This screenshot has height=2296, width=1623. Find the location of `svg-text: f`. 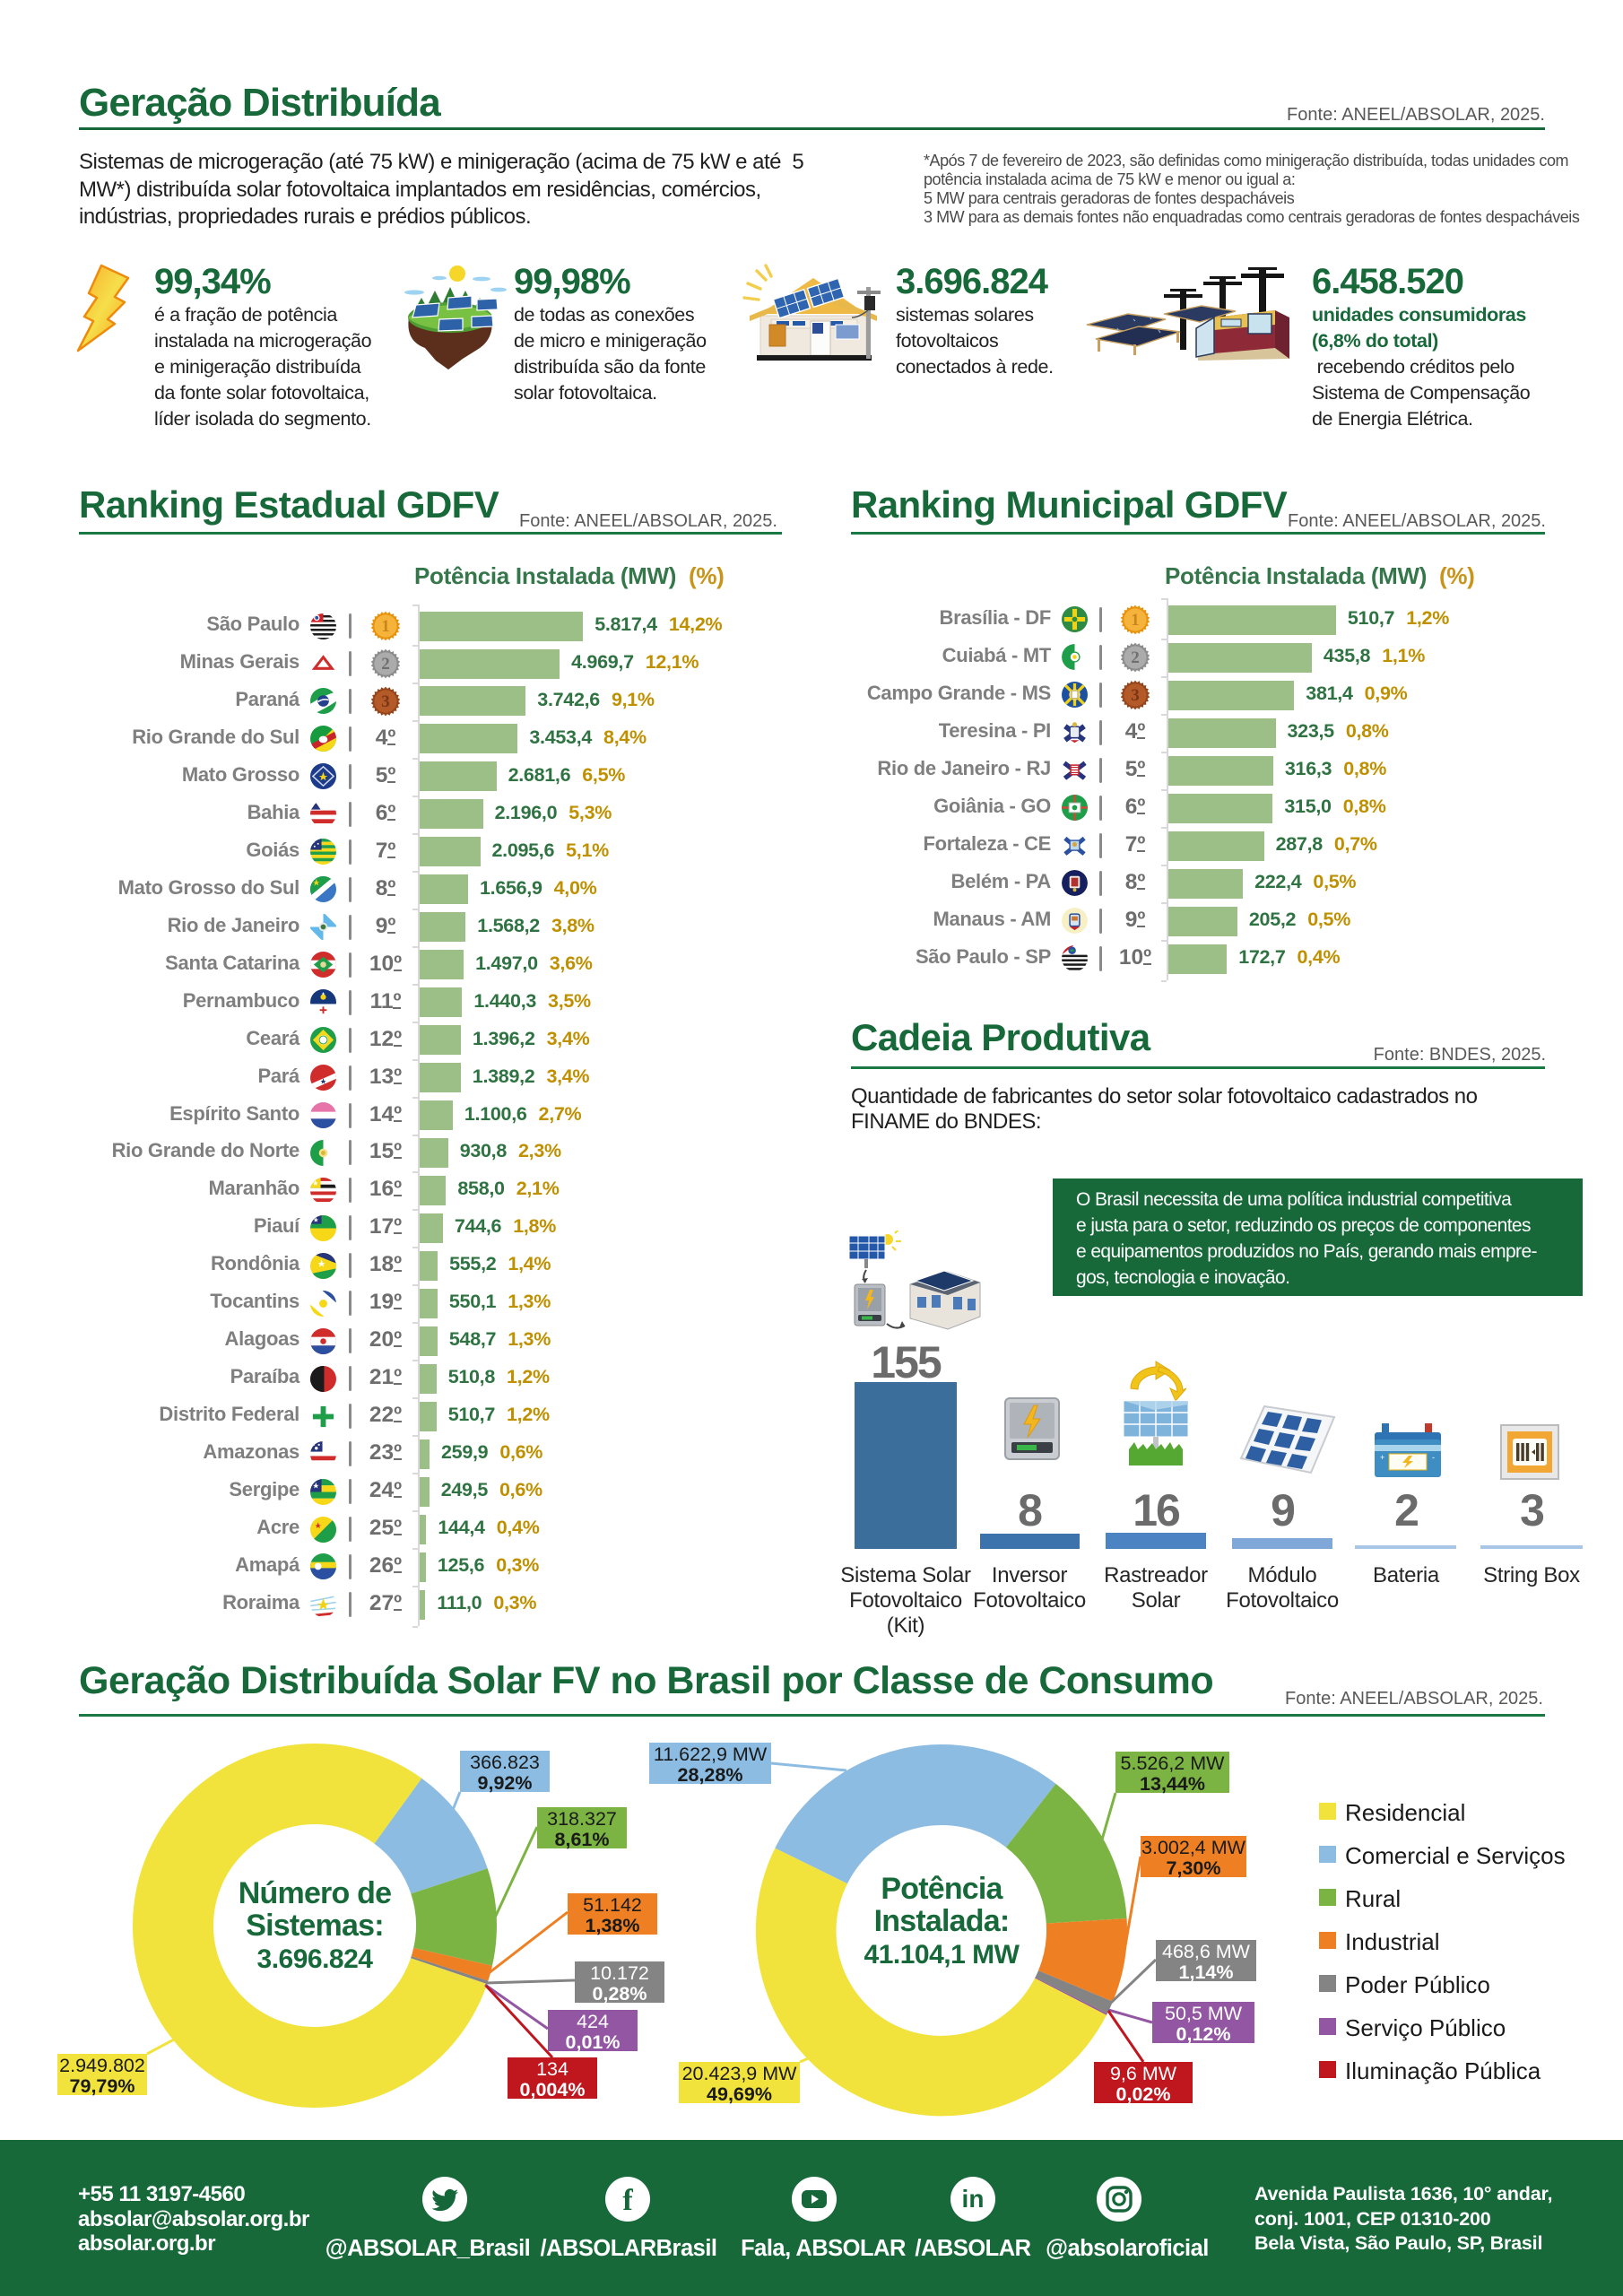

svg-text: f is located at coordinates (627, 2200).